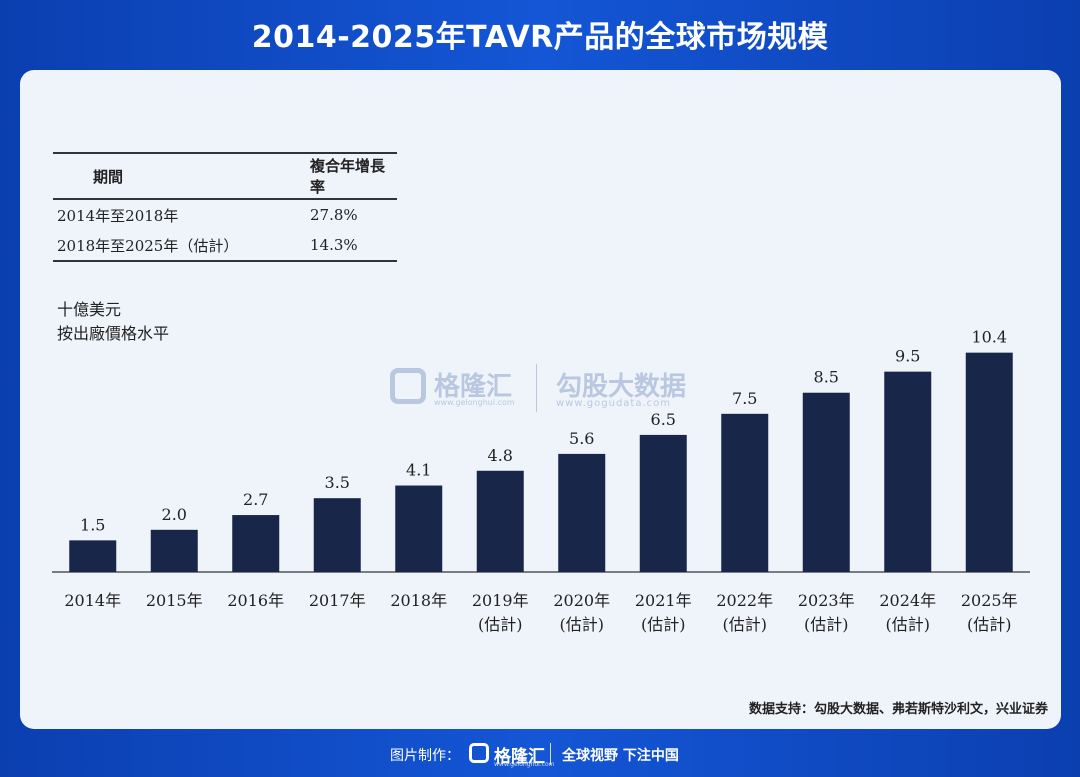  Describe the element at coordinates (500, 455) in the screenshot. I see `data-label: 4.8` at that location.